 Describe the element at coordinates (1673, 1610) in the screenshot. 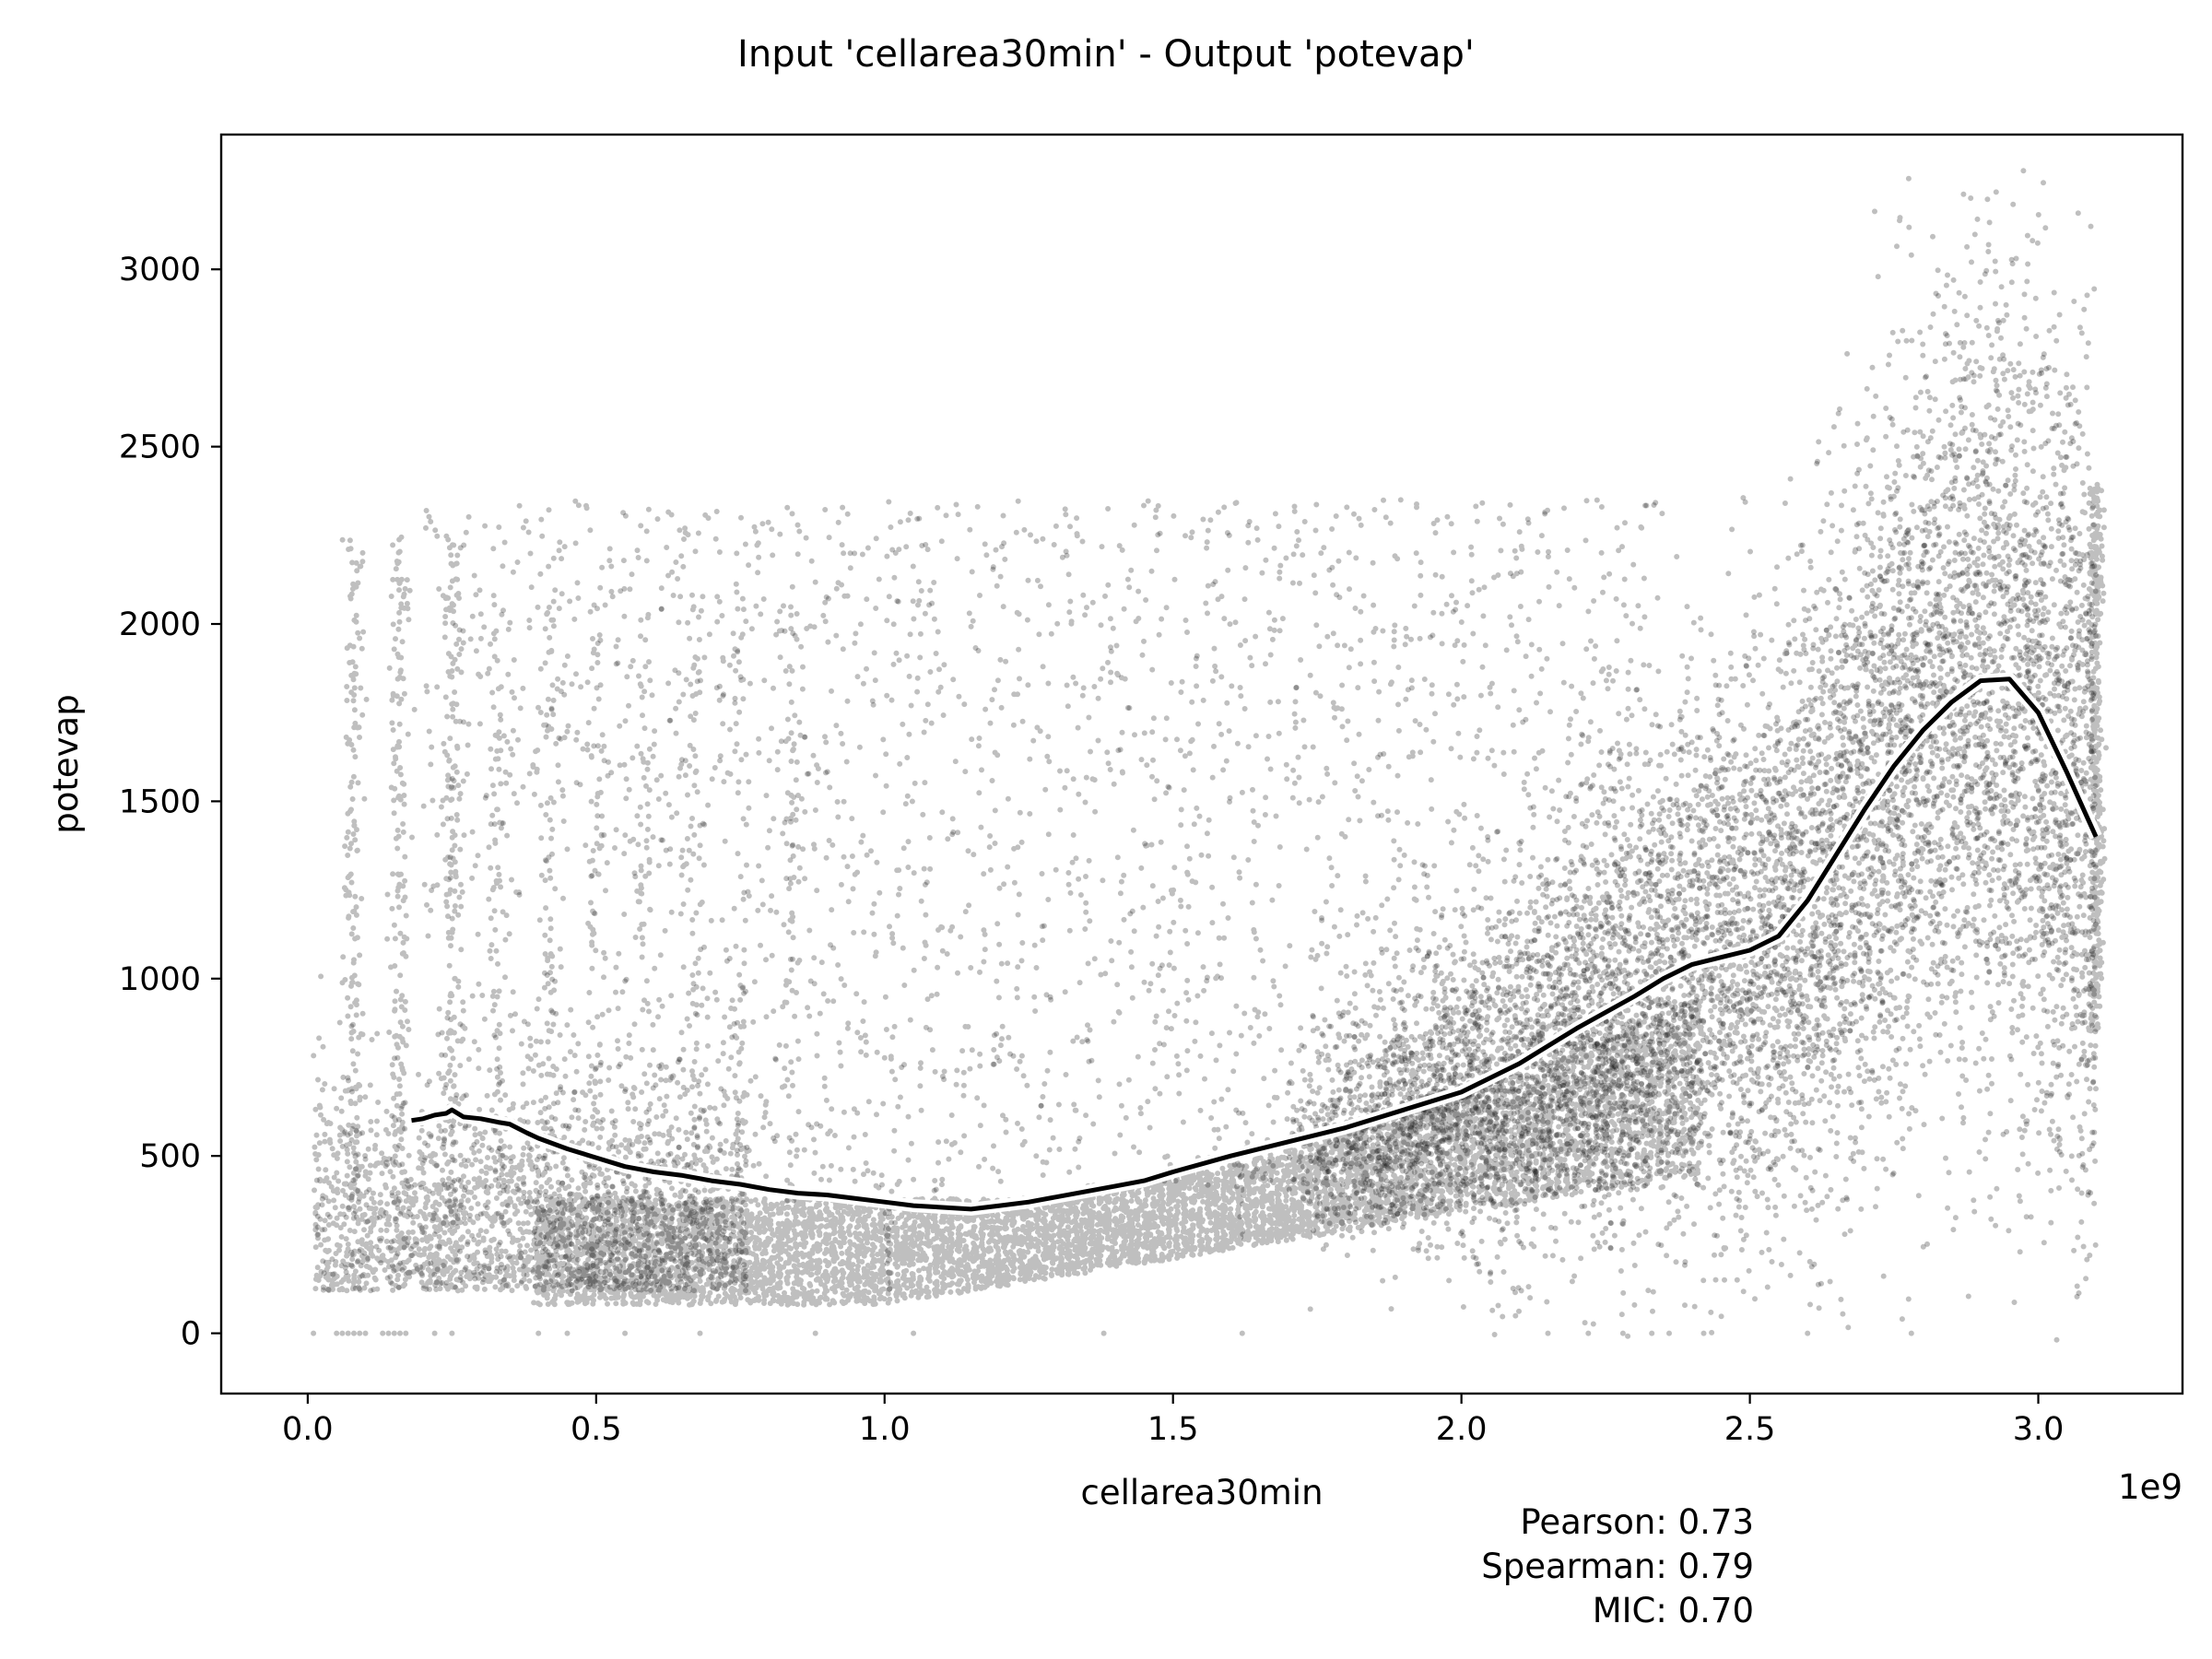

I see `mic-annotation: MIC: 0.70` at that location.